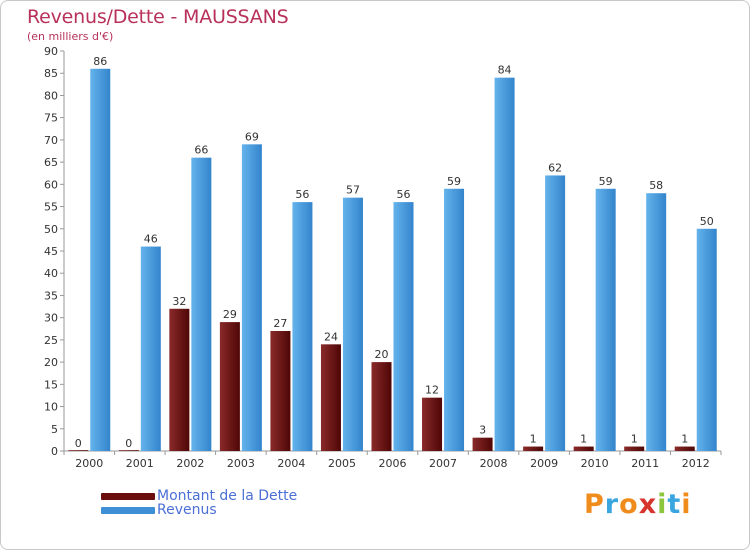 The width and height of the screenshot is (750, 550). I want to click on data-label-dette: 3, so click(482, 430).